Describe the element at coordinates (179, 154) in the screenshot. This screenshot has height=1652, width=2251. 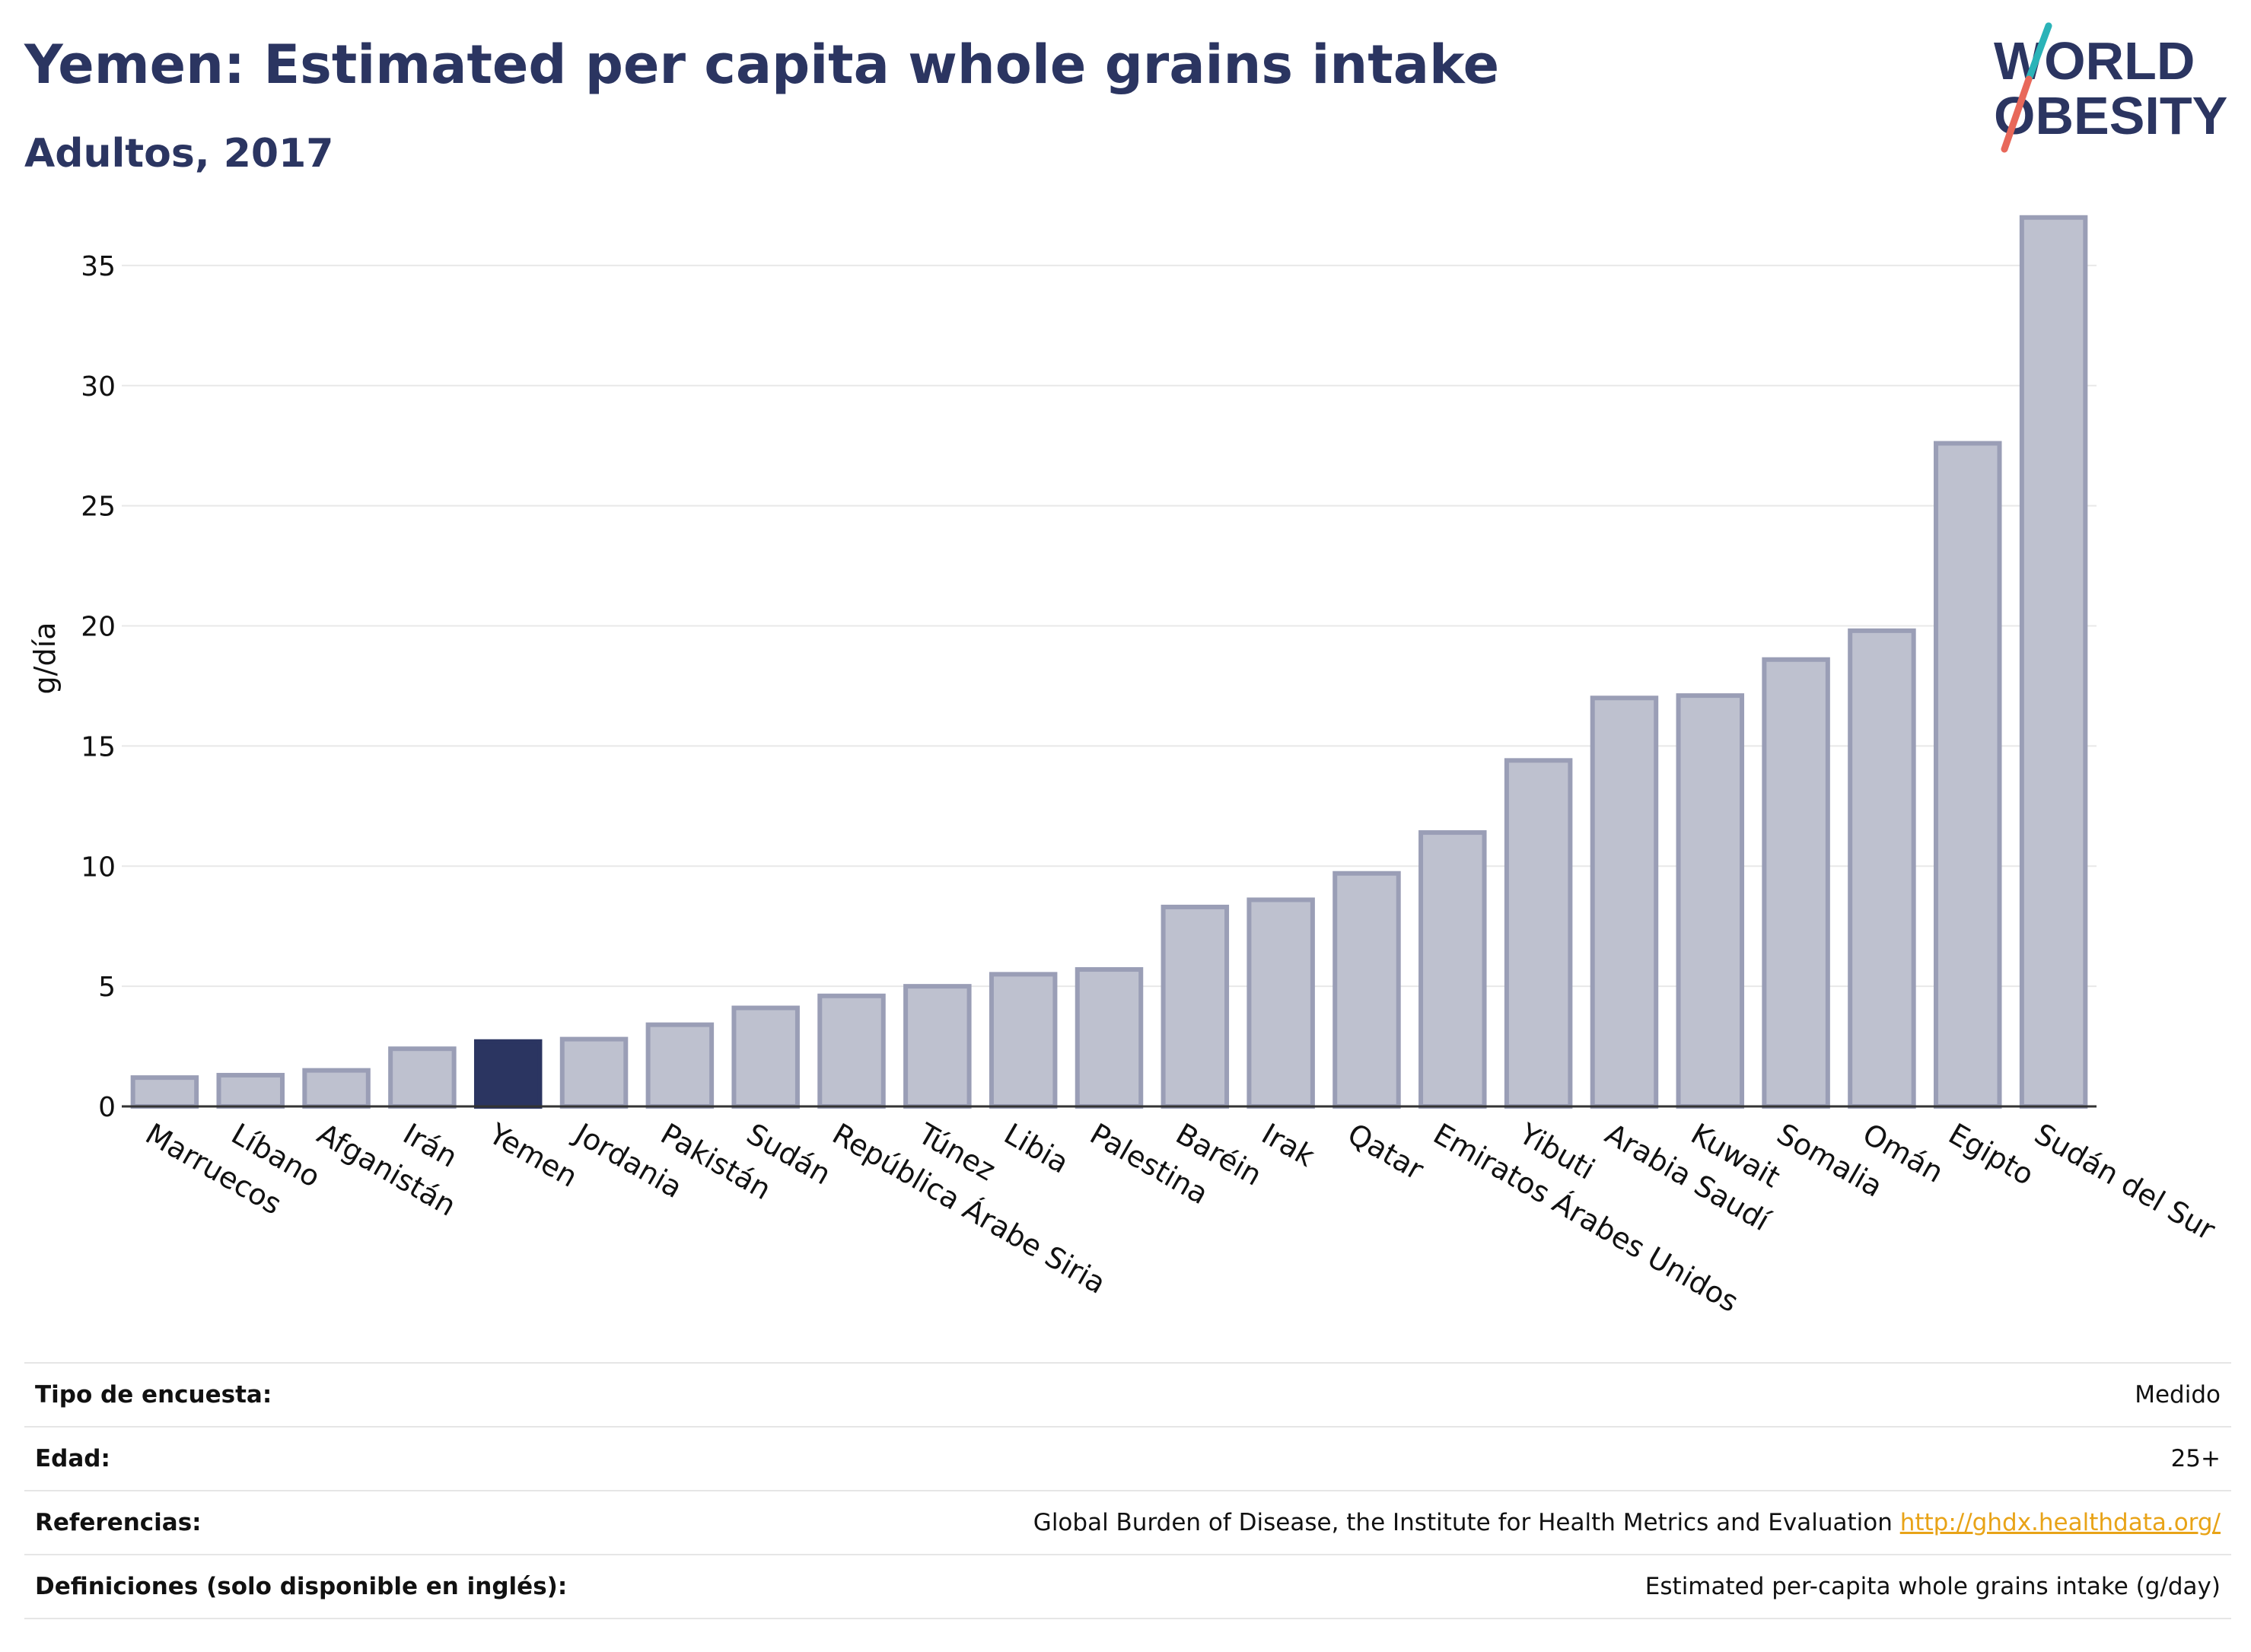
I see `page-subtitle: Adultos, 2017` at that location.